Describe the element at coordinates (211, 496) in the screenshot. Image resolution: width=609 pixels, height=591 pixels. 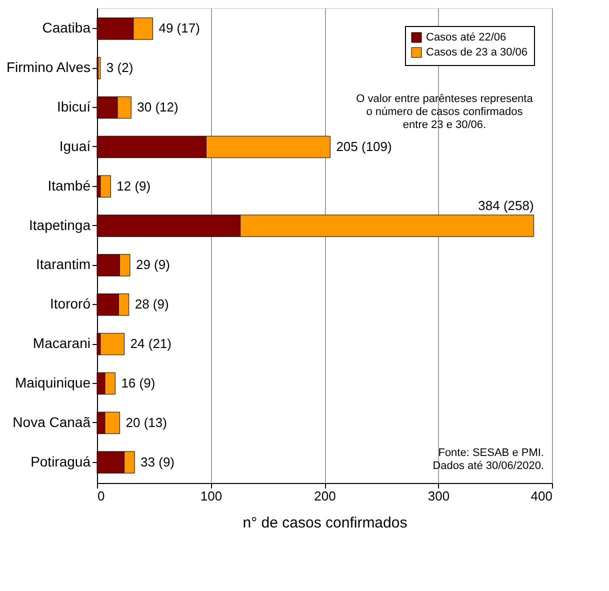
I see `x-tick-label: 100` at that location.